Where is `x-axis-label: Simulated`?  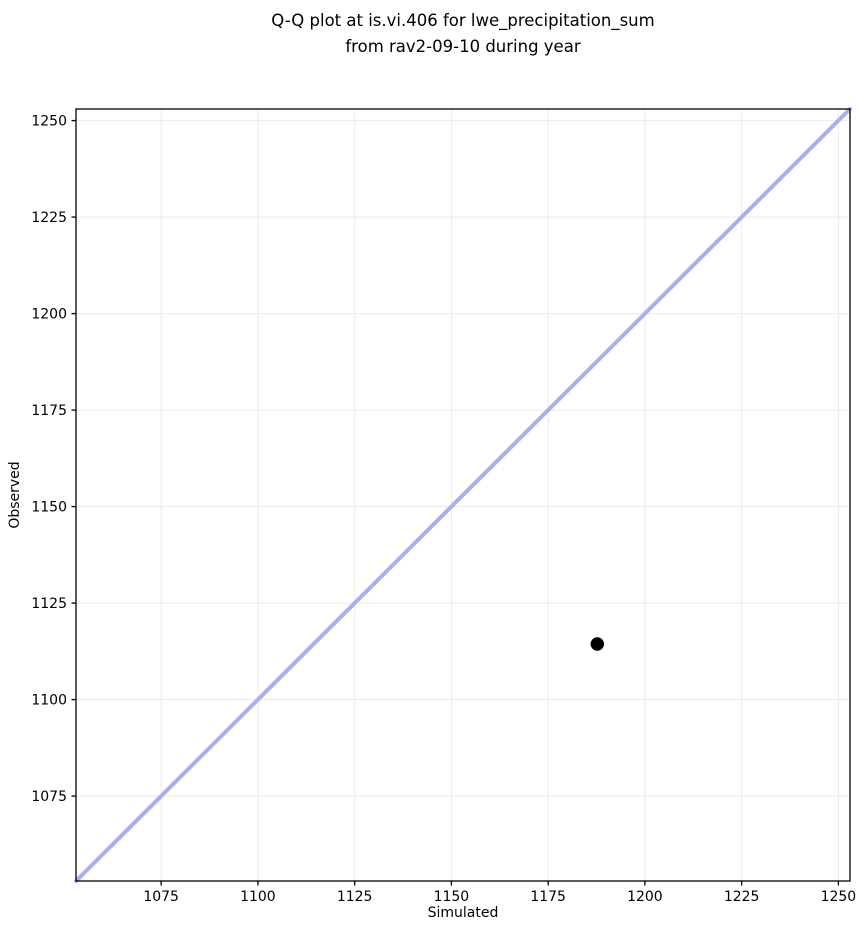
x-axis-label: Simulated is located at coordinates (463, 913).